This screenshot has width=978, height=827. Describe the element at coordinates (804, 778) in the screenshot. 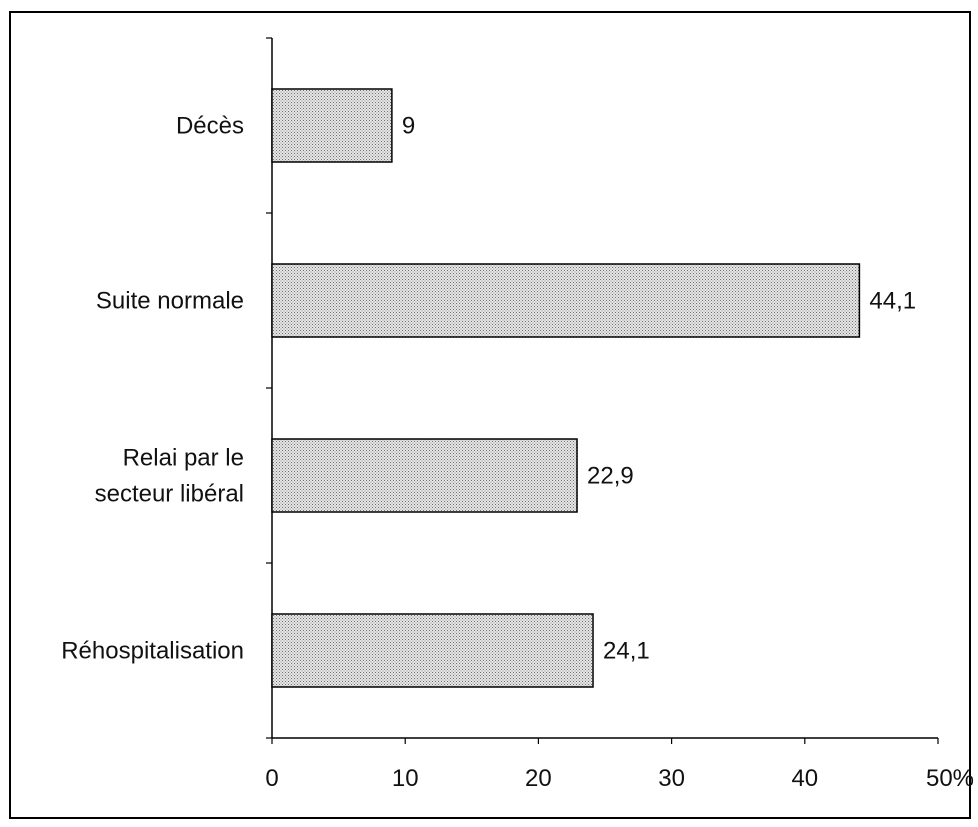

I see `x-tick-label: 40` at that location.